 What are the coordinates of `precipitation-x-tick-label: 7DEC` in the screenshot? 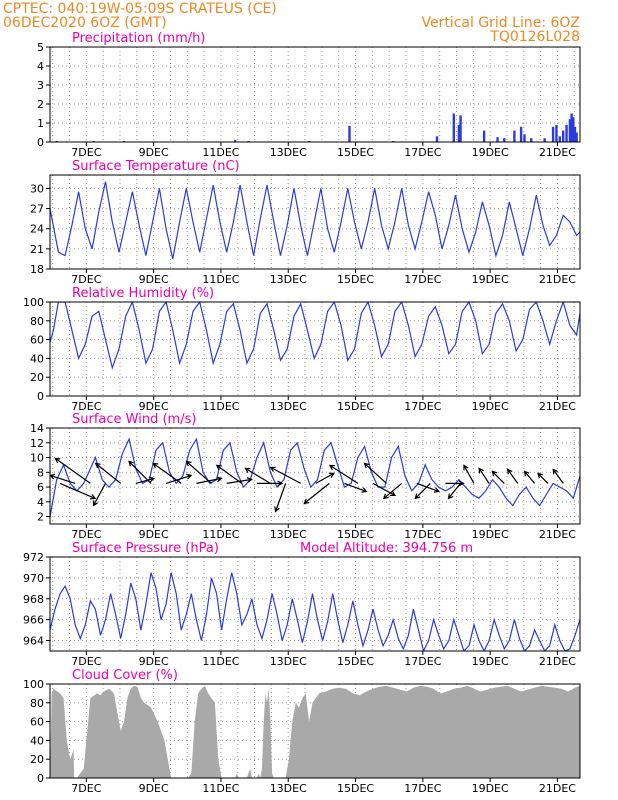 It's located at (86, 152).